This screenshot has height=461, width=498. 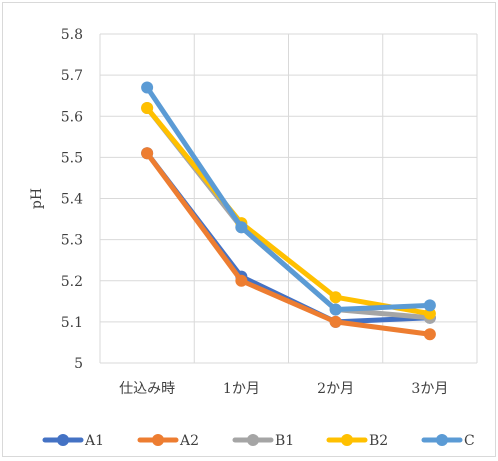 I want to click on y-tick-label: 5.1, so click(x=72, y=323).